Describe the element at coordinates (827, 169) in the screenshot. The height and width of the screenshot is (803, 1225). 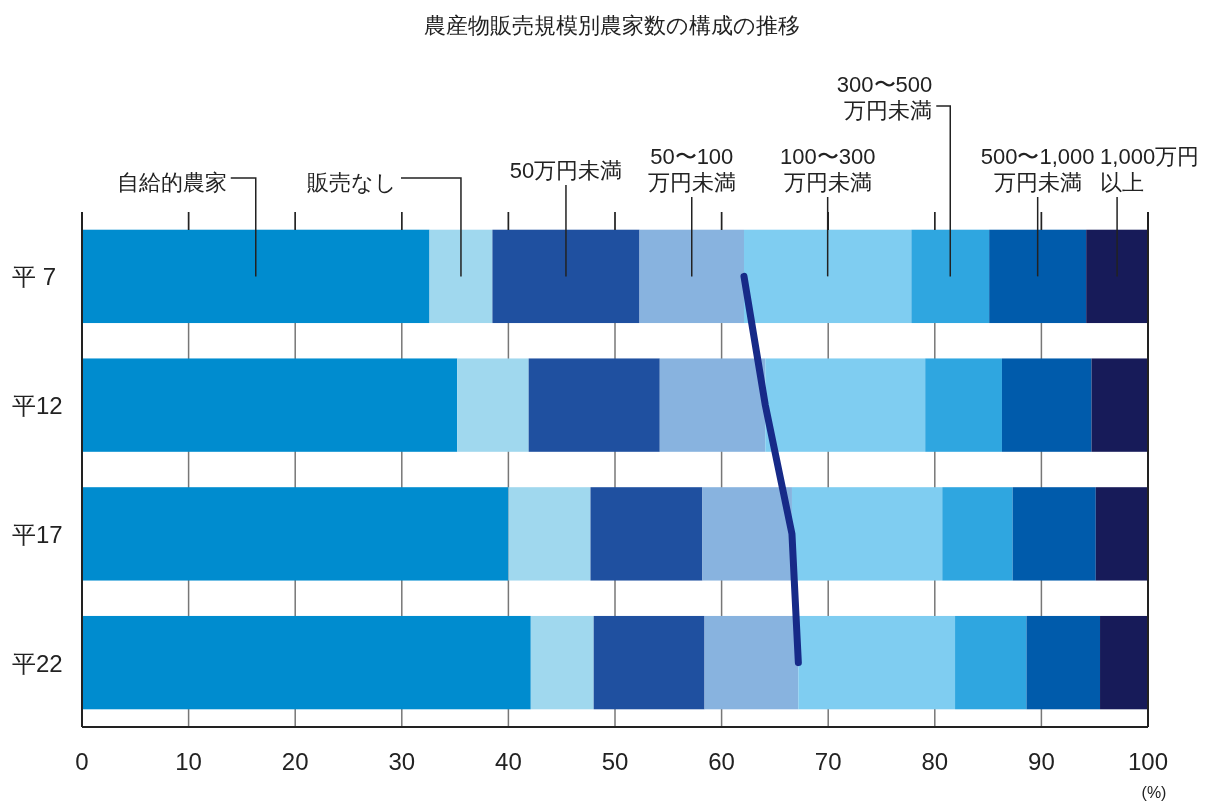
I see `series-label: 100〜300万円未満` at that location.